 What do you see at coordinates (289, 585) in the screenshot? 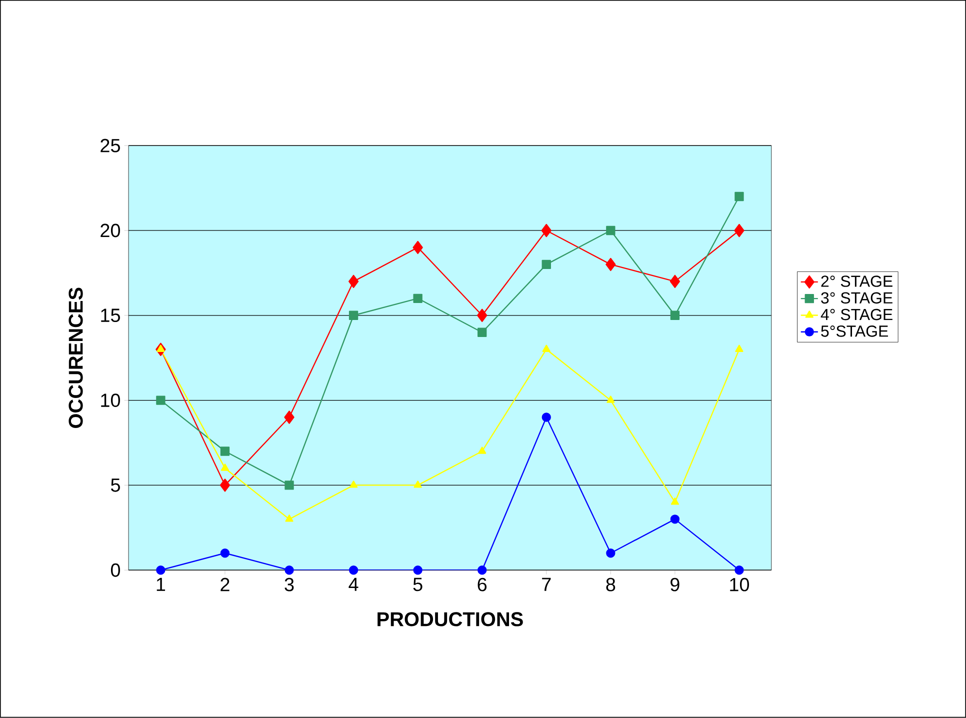
I see `x-tick-label: 3` at bounding box center [289, 585].